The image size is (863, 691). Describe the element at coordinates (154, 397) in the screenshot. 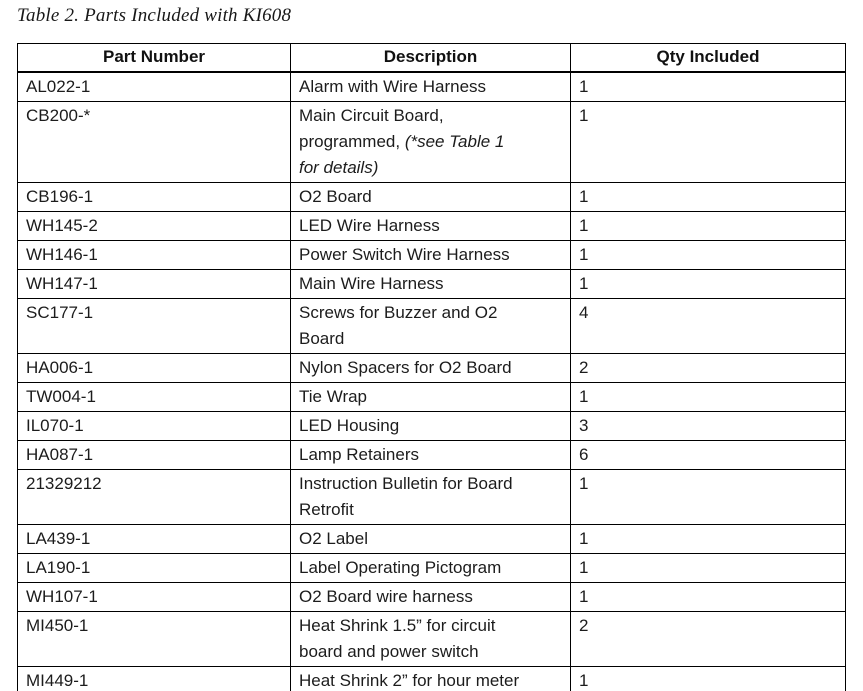

I see `cell-part-number: TW004-1` at that location.